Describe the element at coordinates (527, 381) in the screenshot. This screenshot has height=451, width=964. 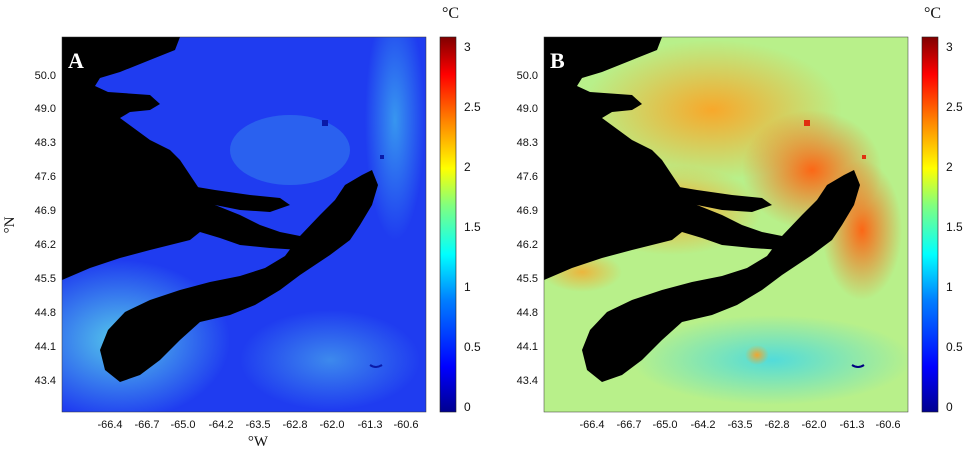
I see `y-tick-b: 43.4` at that location.